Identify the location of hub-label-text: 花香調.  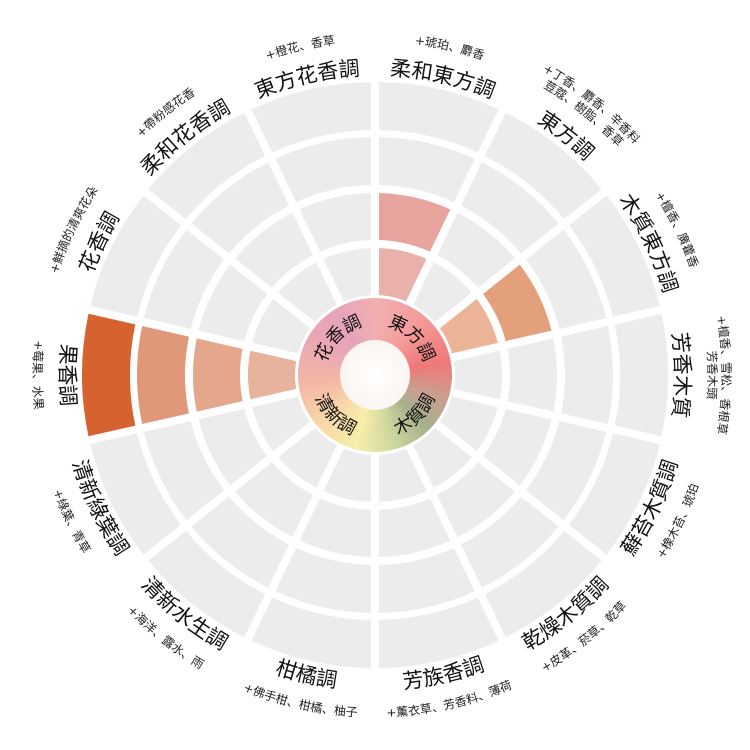
(338, 338).